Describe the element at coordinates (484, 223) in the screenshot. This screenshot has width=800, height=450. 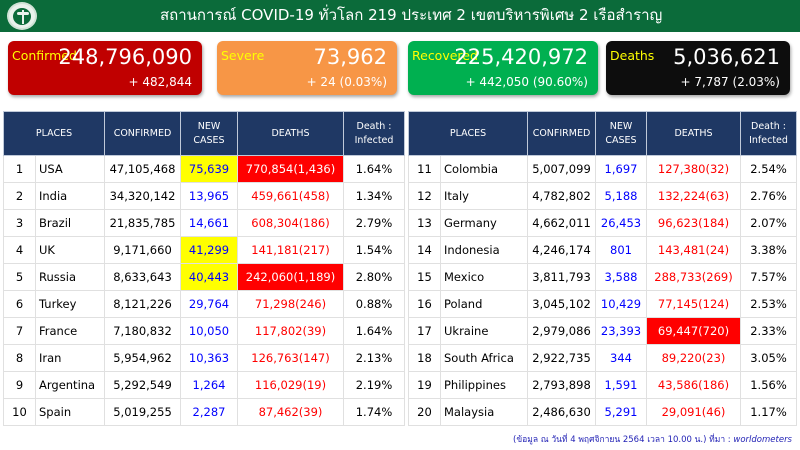
I see `place-cell: Germany` at that location.